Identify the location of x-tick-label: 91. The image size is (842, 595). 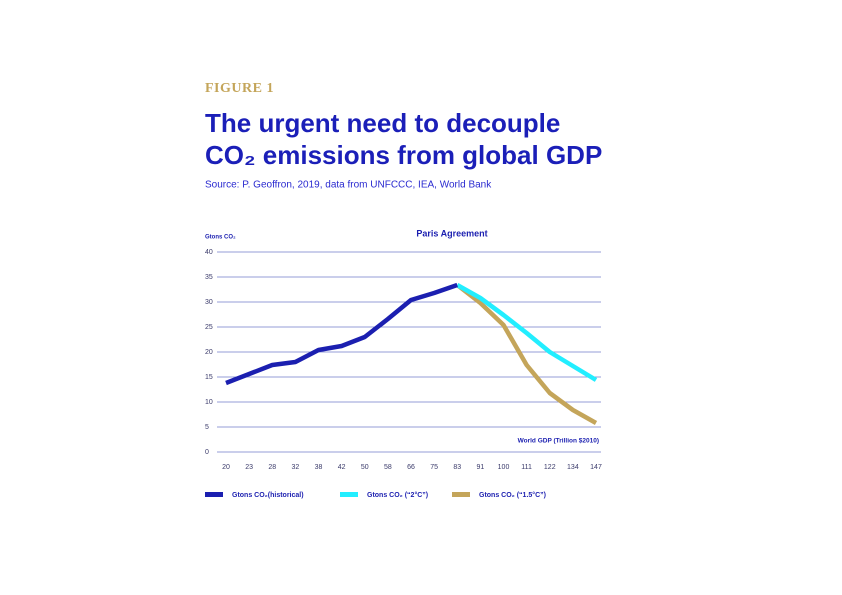
(480, 467).